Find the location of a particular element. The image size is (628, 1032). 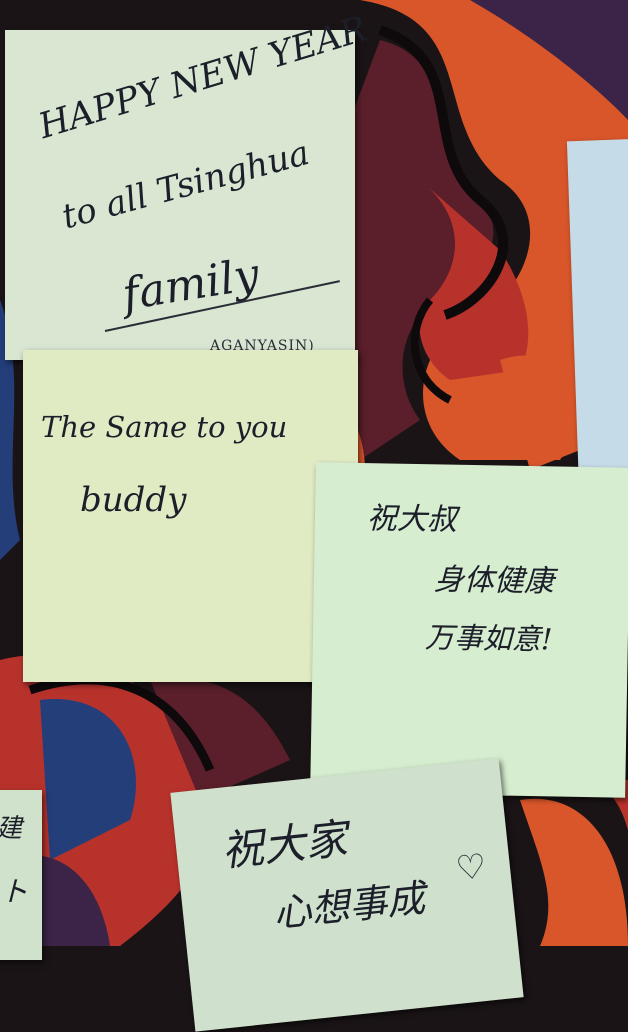

note-text-line: 万事如意! is located at coordinates (488, 638).